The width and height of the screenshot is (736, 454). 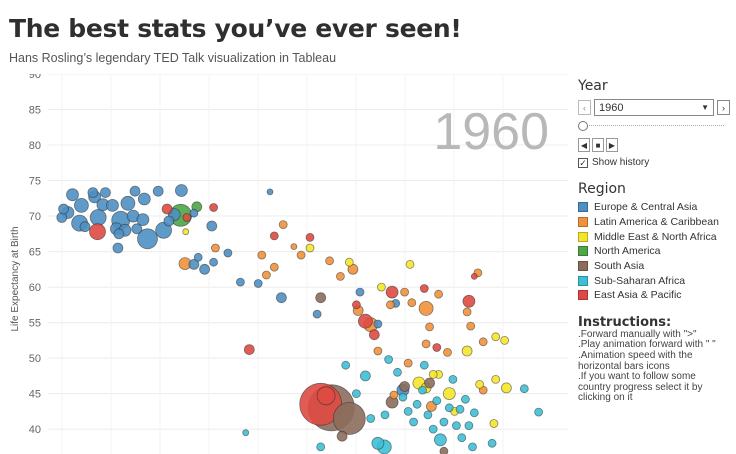 What do you see at coordinates (723, 107) in the screenshot?
I see `next-year-button: ›` at bounding box center [723, 107].